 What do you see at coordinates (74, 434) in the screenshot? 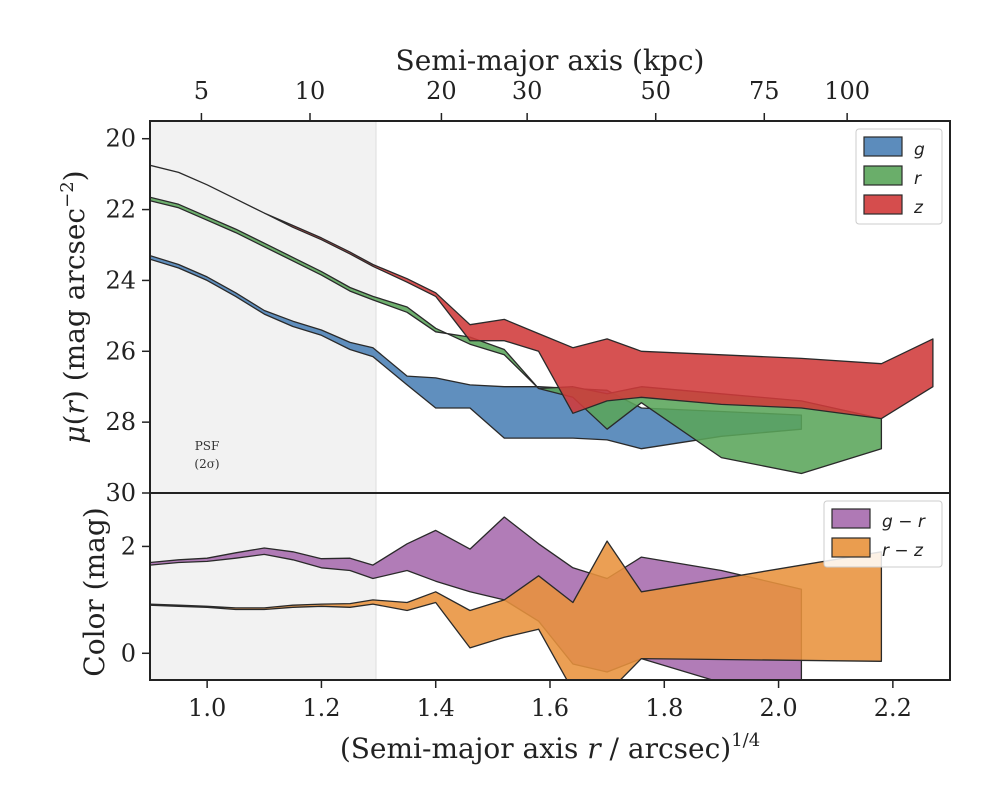
I see `y-title-mu: μ` at bounding box center [74, 434].